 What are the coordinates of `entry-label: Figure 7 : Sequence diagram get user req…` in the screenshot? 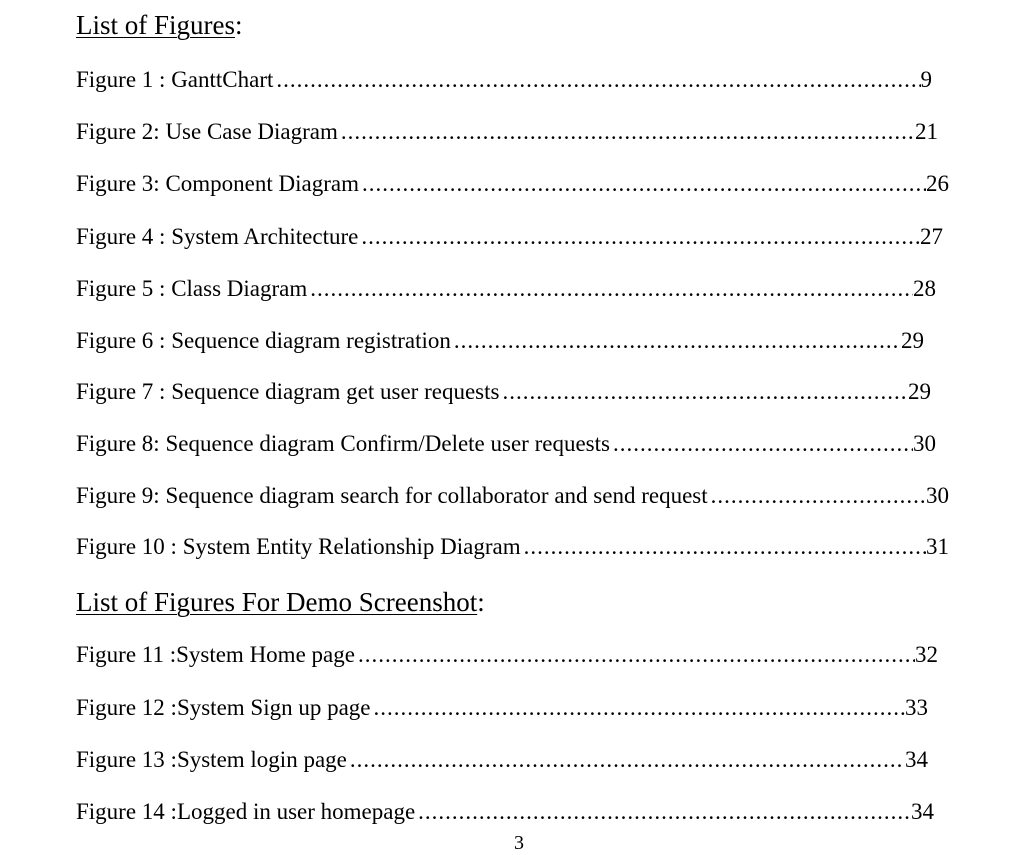 It's located at (288, 391).